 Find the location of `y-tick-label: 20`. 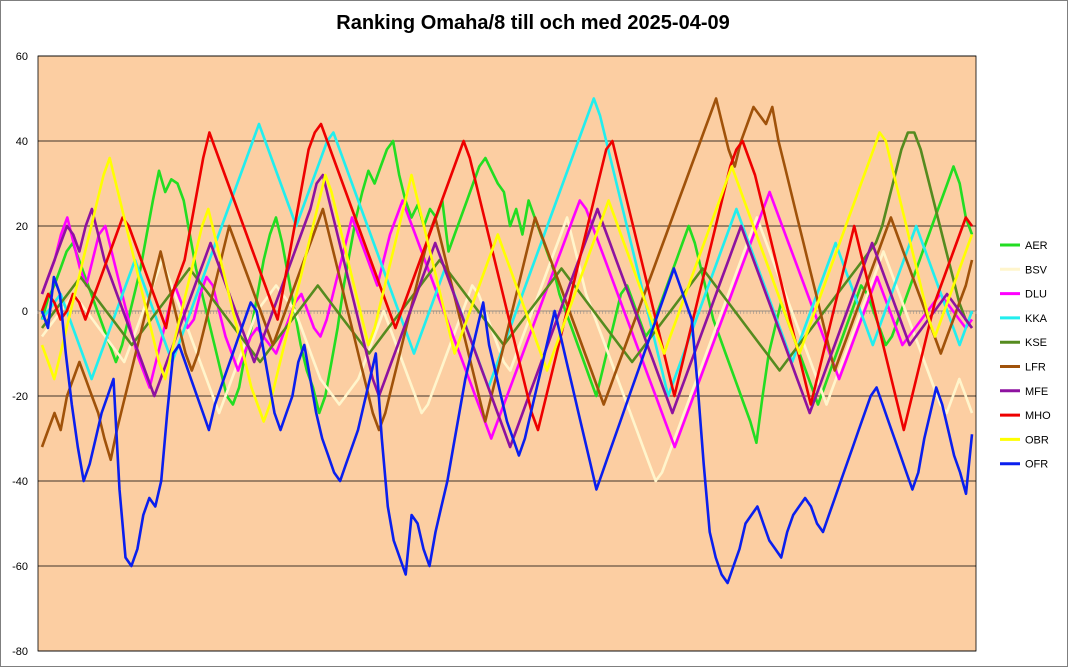

y-tick-label: 20 is located at coordinates (22, 227).